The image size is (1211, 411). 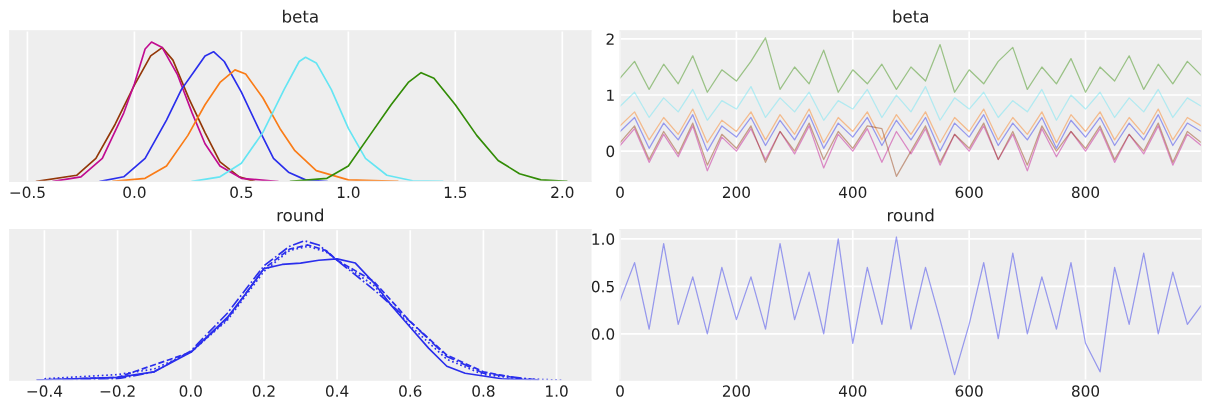 What do you see at coordinates (603, 239) in the screenshot?
I see `y-tick-label: 1.0` at bounding box center [603, 239].